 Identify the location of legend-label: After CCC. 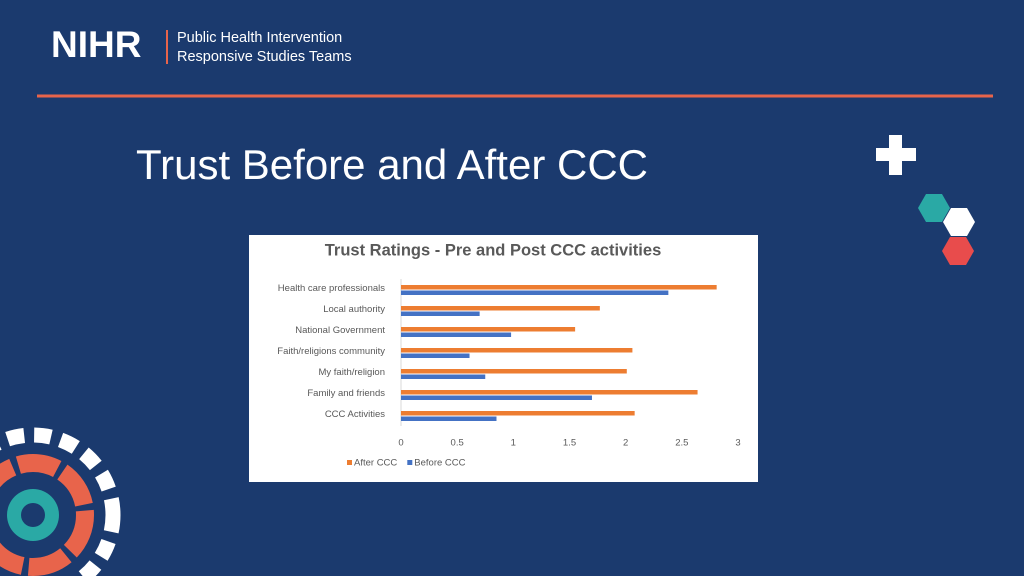
(375, 463).